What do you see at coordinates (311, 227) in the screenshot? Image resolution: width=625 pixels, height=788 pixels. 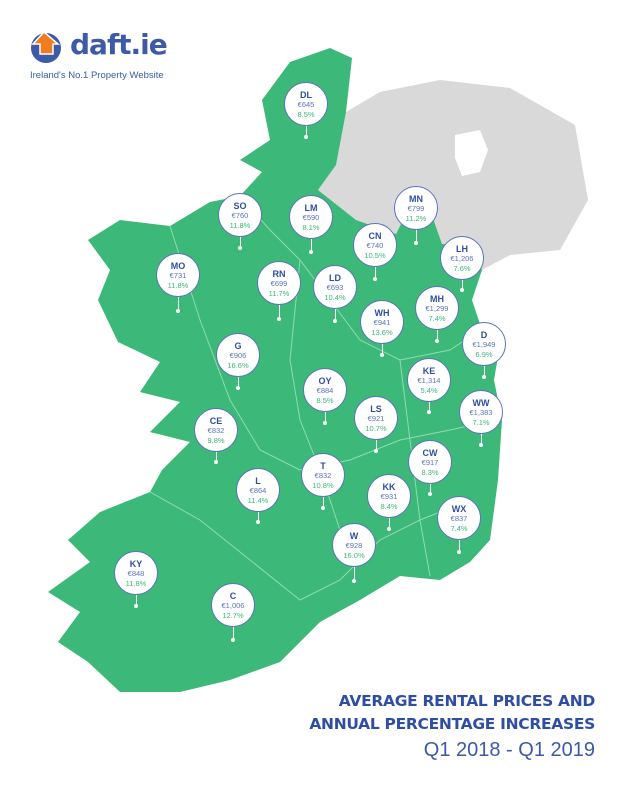 I see `county-change: 8.1%` at bounding box center [311, 227].